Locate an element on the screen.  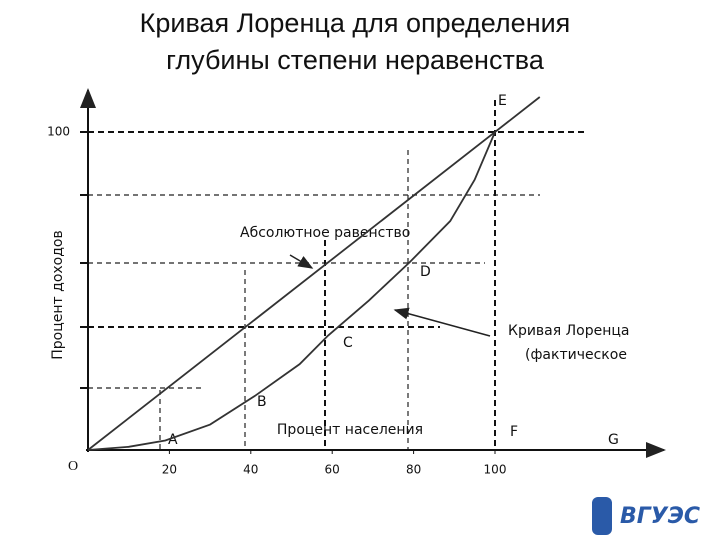
point-label: B is located at coordinates (262, 402).